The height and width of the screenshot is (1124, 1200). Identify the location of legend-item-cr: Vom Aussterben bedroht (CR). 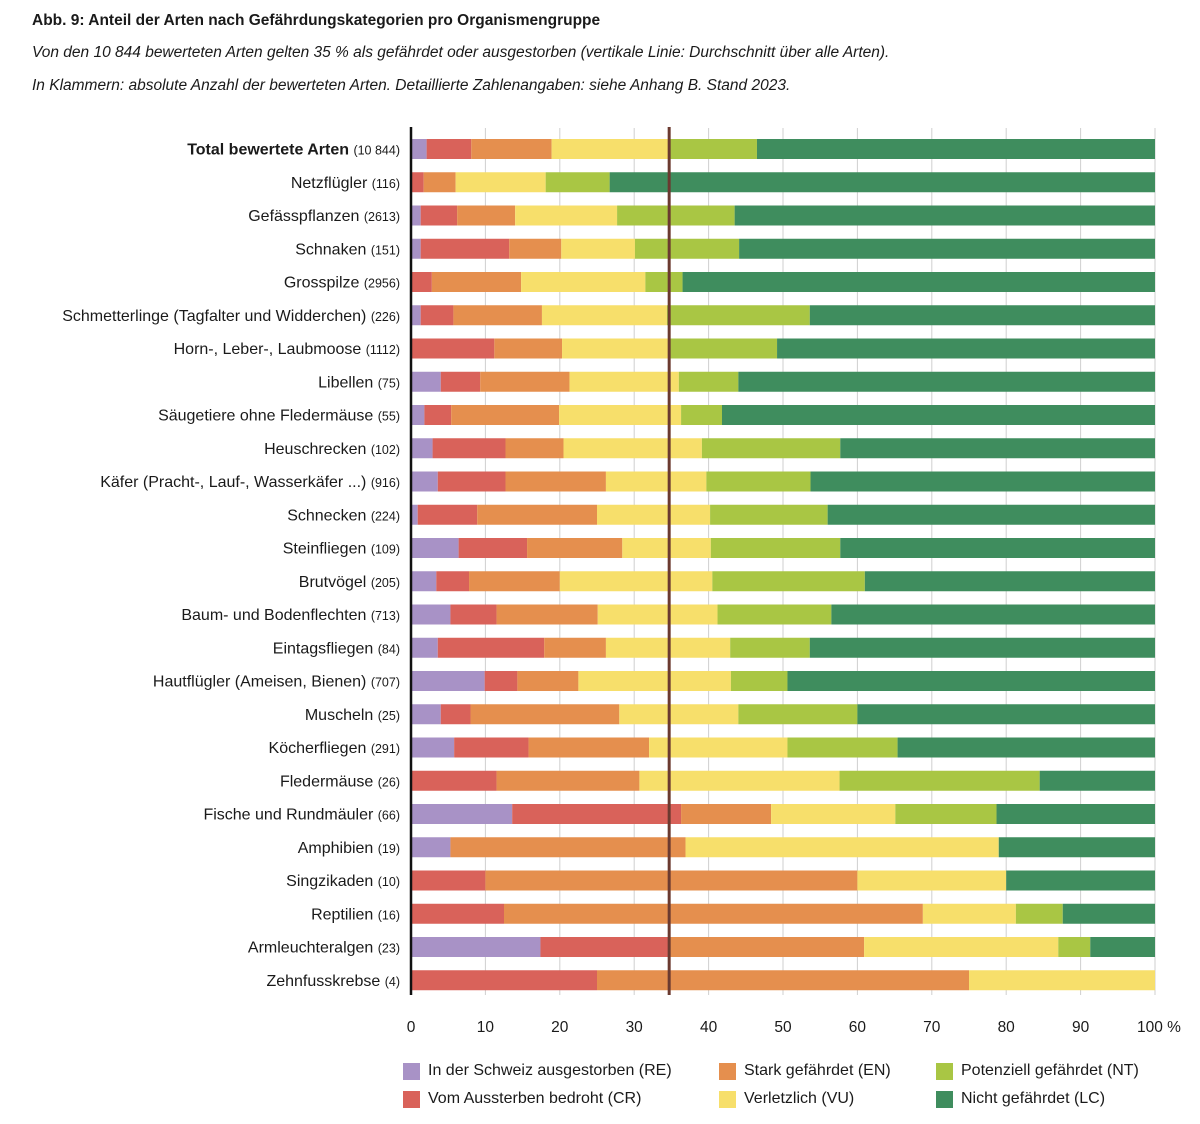
(522, 1099).